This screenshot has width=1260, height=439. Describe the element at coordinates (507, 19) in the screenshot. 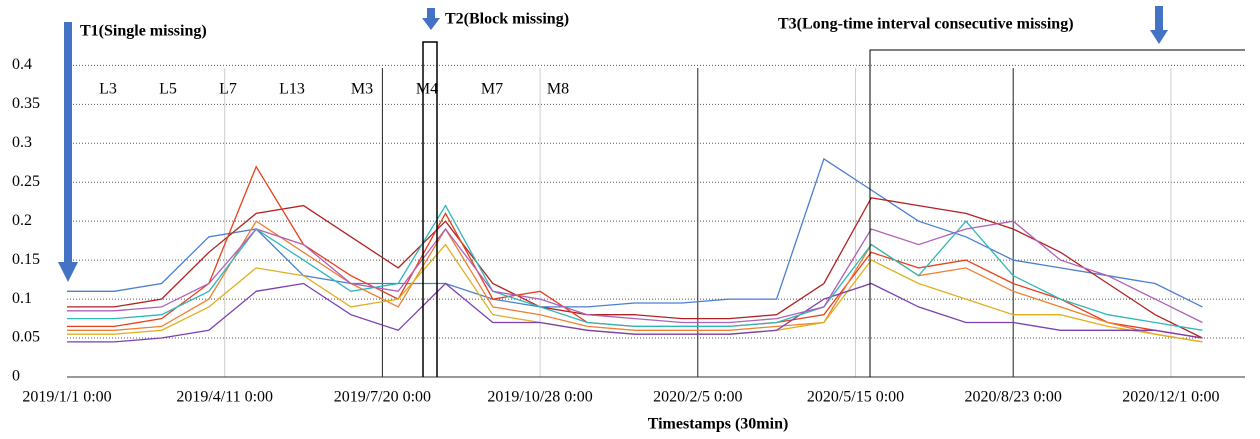

I see `annotation: T2(Block missing)` at that location.